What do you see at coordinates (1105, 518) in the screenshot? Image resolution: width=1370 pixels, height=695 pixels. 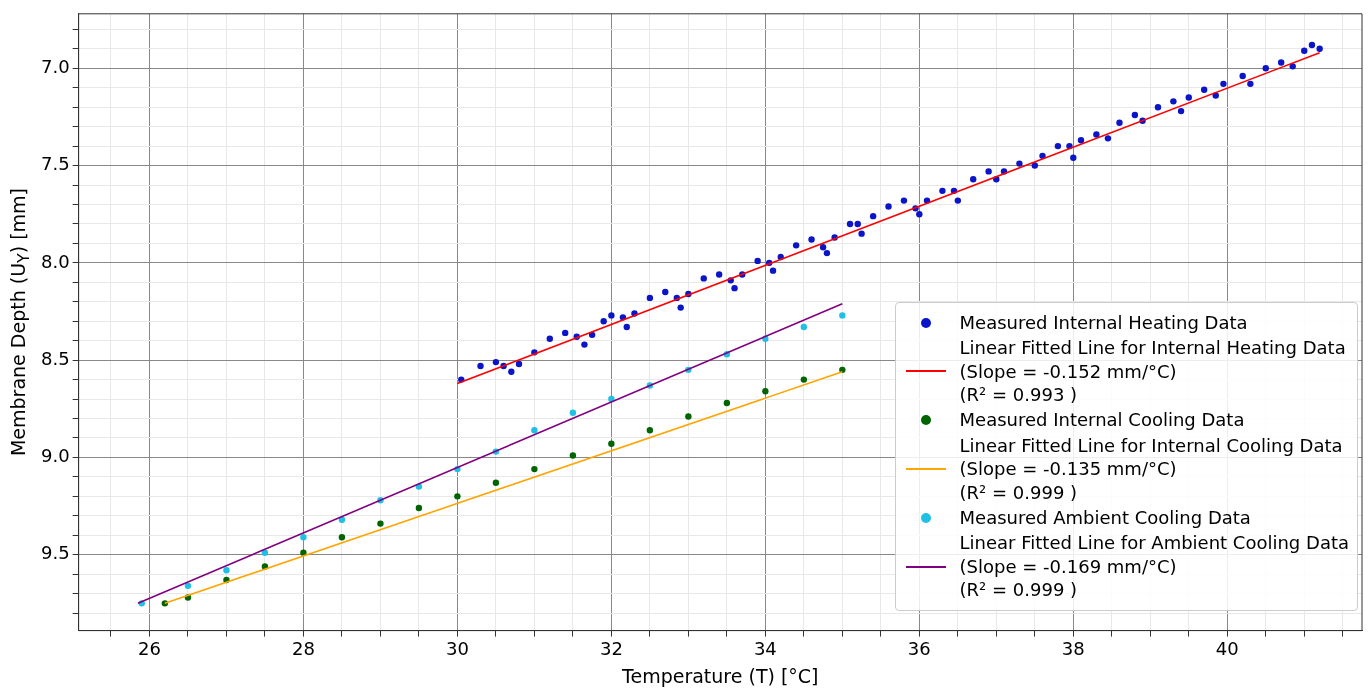 I see `legend-label: Measured Ambient Cooling Data` at bounding box center [1105, 518].